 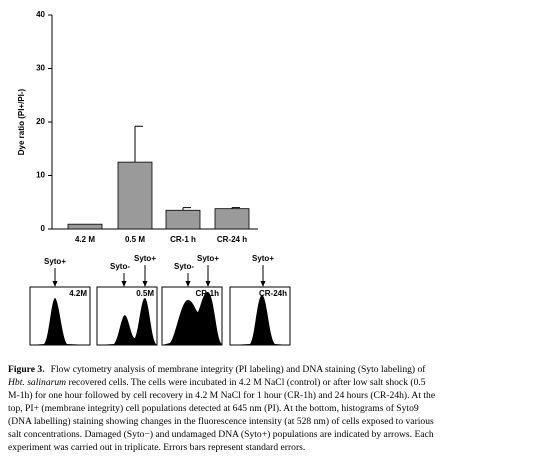 What do you see at coordinates (43, 228) in the screenshot?
I see `y-tick-label: 0` at bounding box center [43, 228].